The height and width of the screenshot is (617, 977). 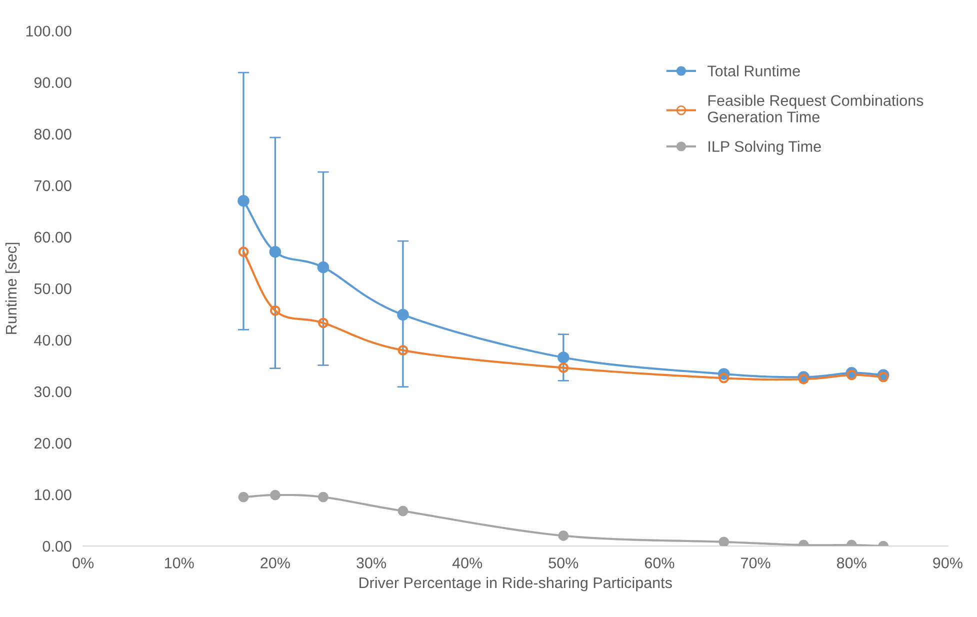 What do you see at coordinates (179, 563) in the screenshot?
I see `x-tick-label: 10%` at bounding box center [179, 563].